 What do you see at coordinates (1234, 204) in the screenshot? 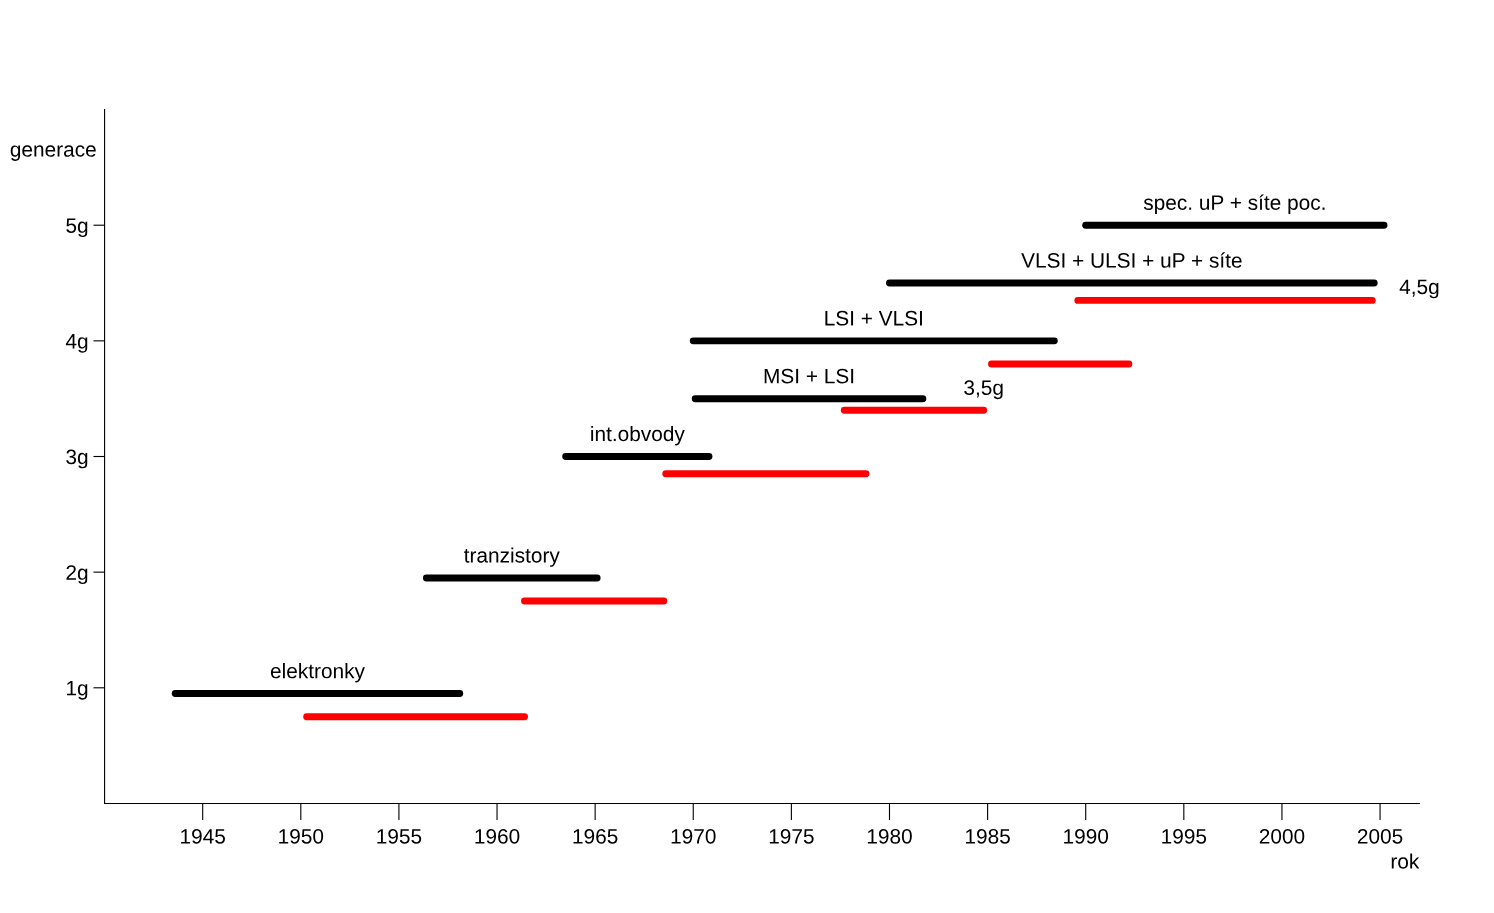
I see `annotation: spec. uP + síte poc.` at bounding box center [1234, 204].